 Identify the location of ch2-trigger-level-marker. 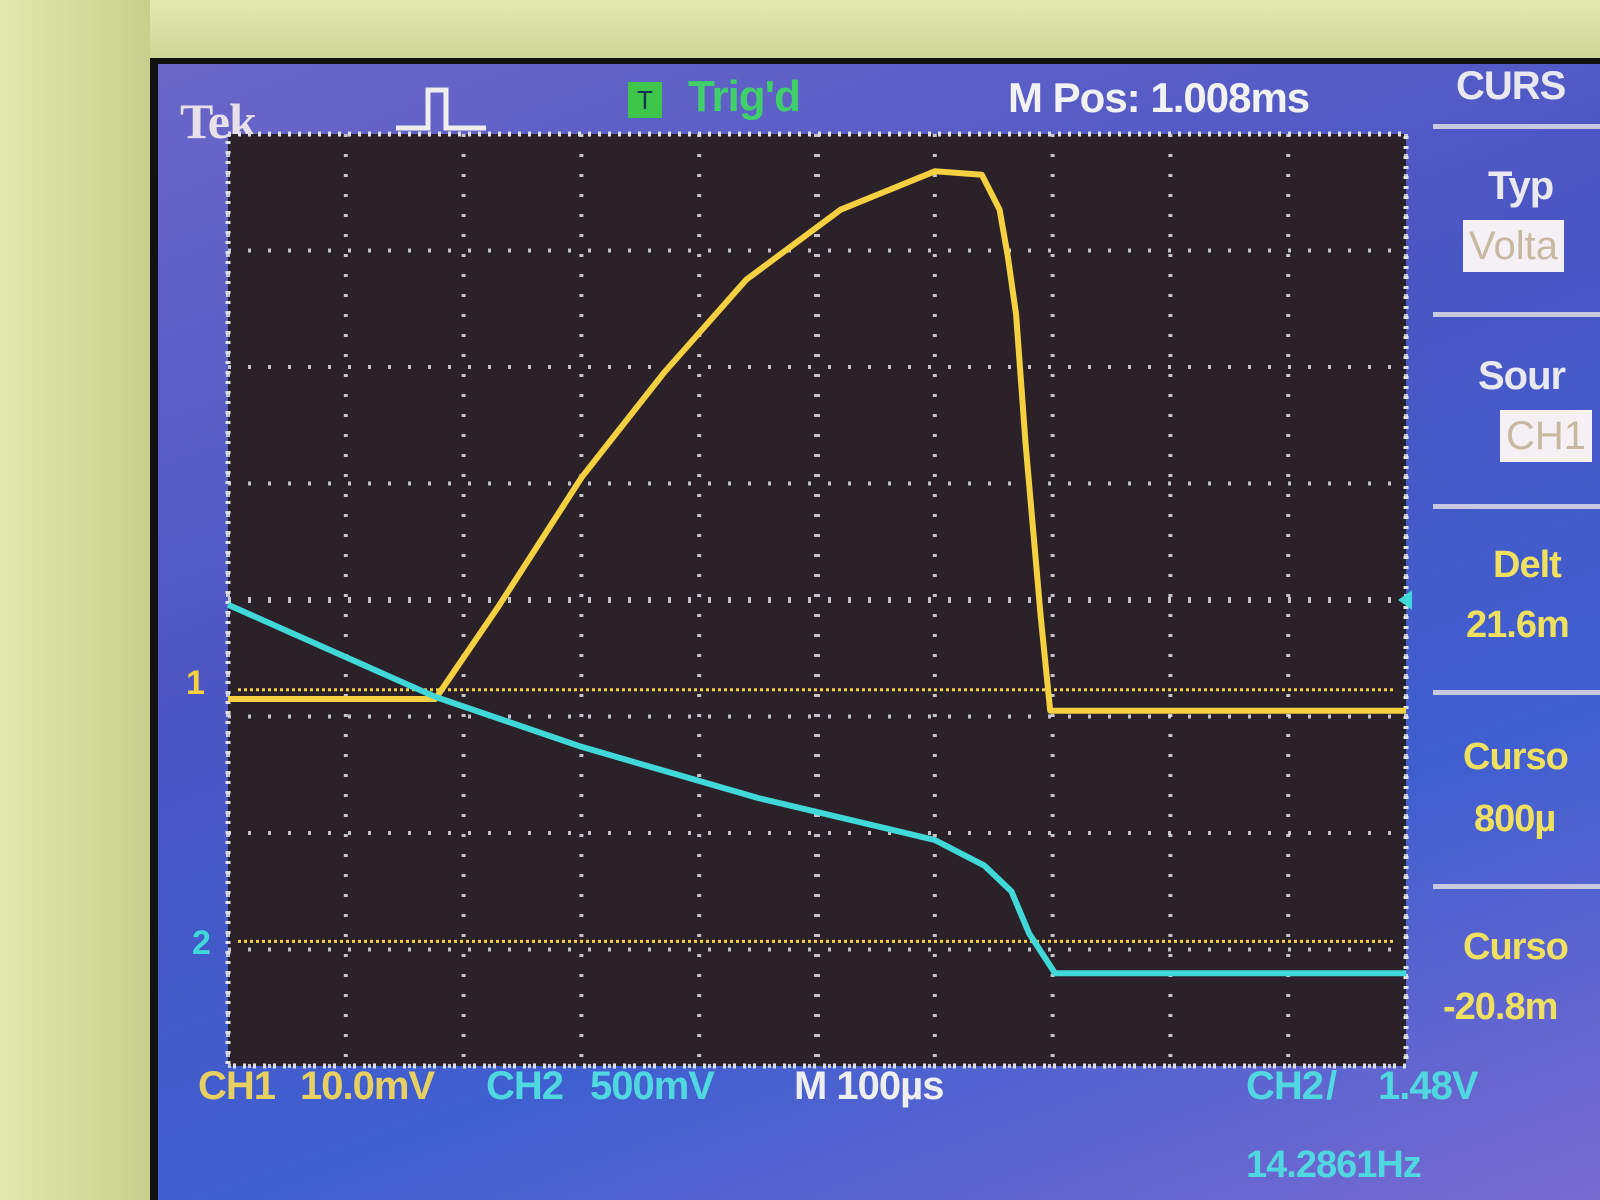
(1405, 600).